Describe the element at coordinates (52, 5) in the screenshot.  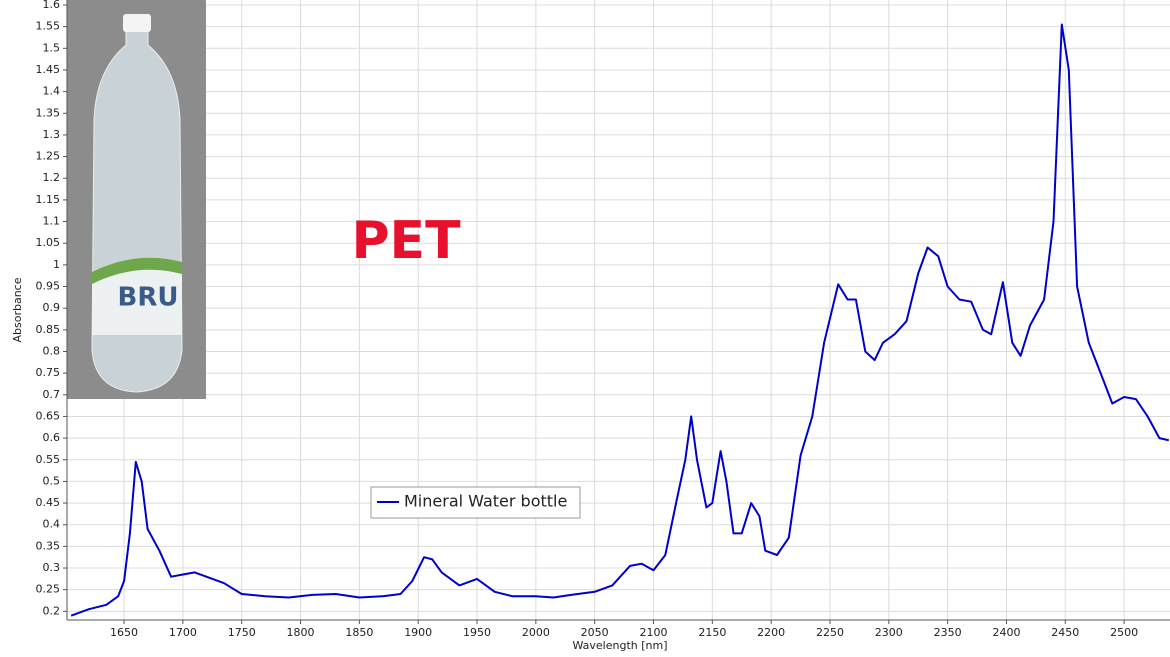
I see `y-tick-label: 1.6` at that location.